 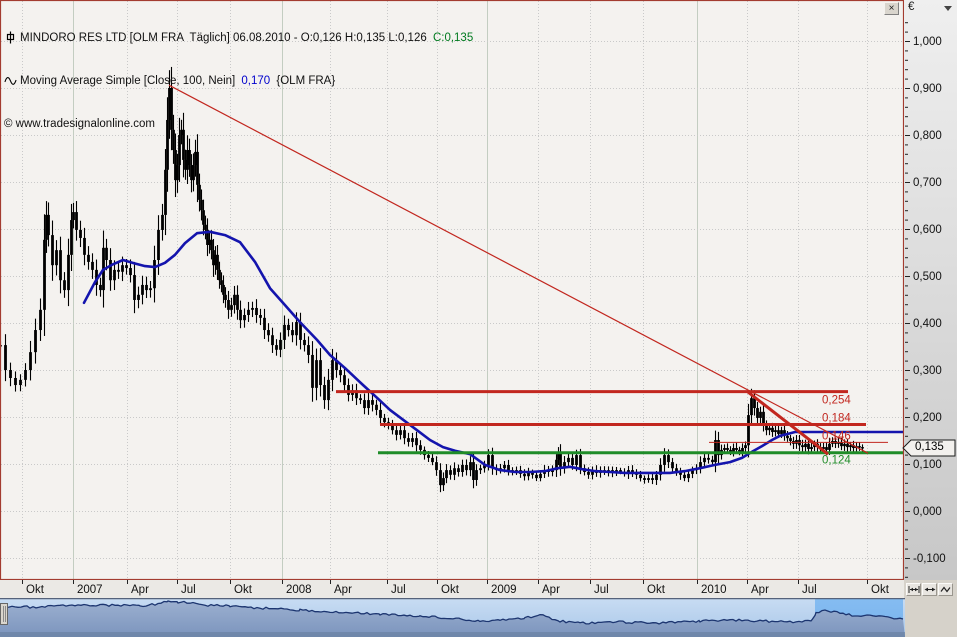 What do you see at coordinates (927, 42) in the screenshot?
I see `y-axis-label: 1,000` at bounding box center [927, 42].